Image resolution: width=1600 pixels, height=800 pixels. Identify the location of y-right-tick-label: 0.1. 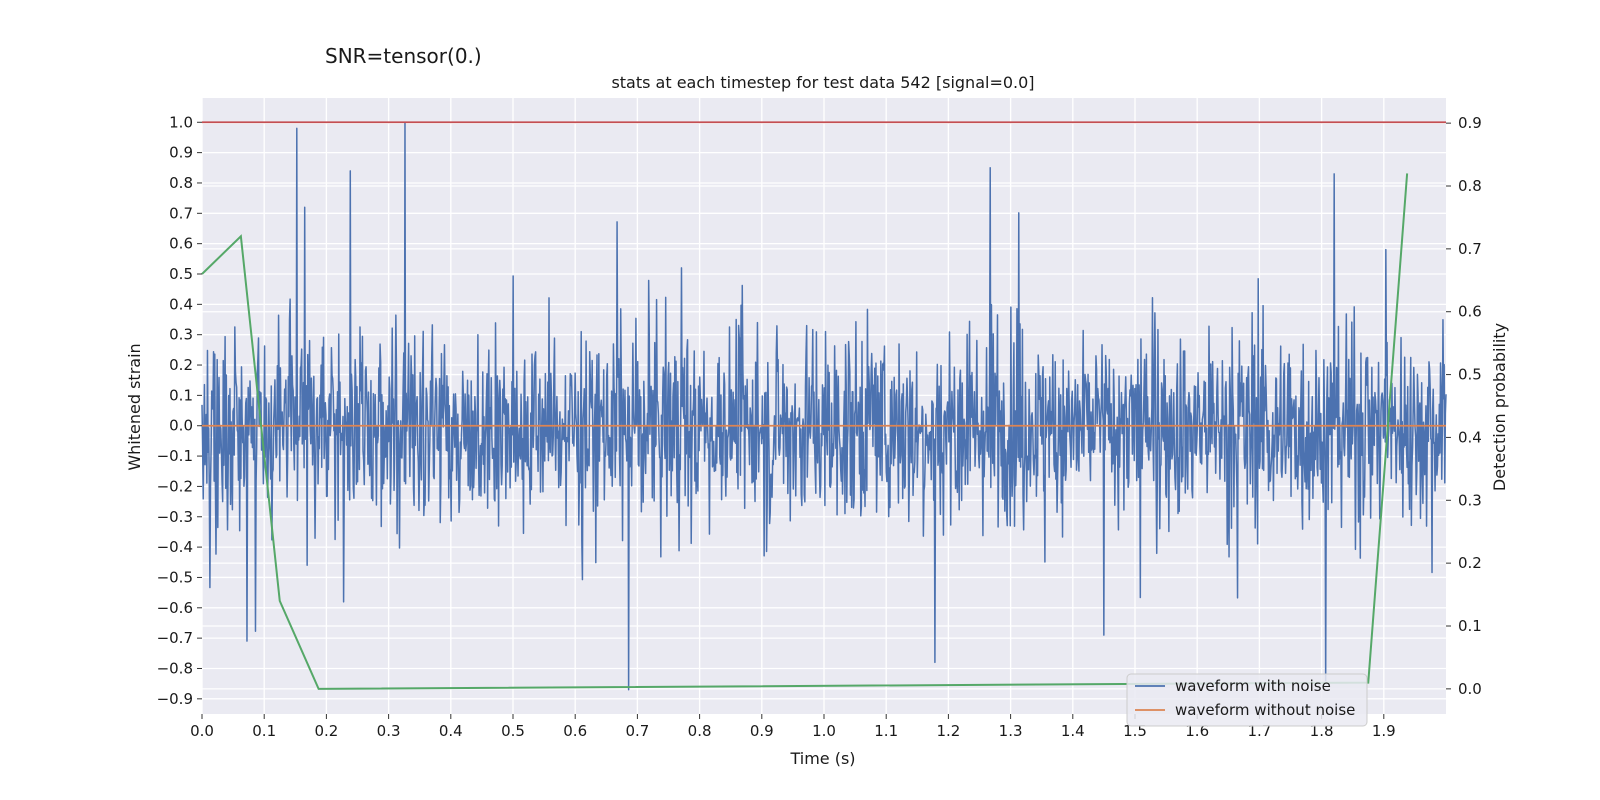
(1470, 626).